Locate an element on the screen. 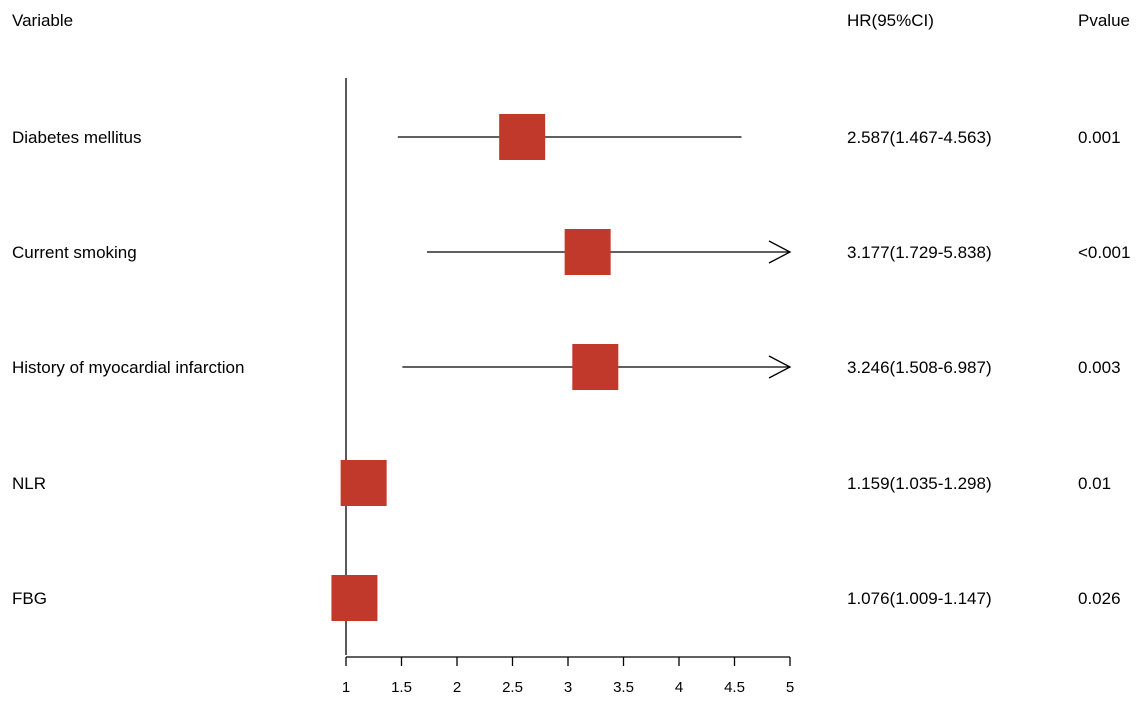  x-tick-label: 5 is located at coordinates (790, 687).